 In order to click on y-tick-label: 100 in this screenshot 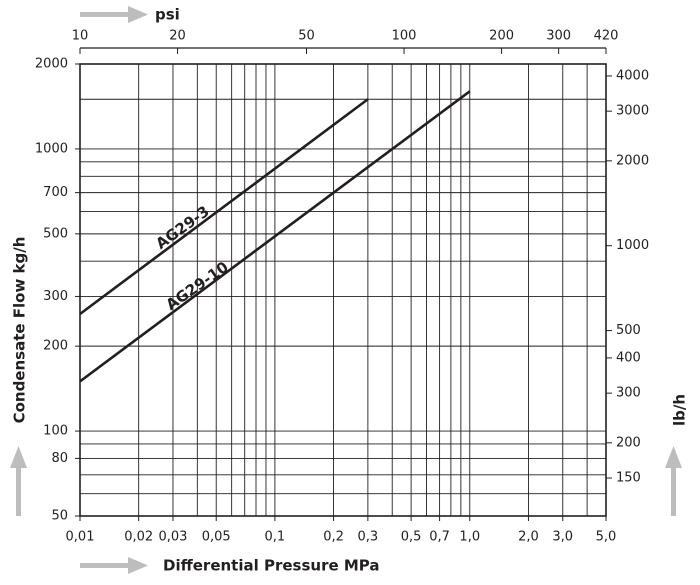, I will do `click(55, 431)`.